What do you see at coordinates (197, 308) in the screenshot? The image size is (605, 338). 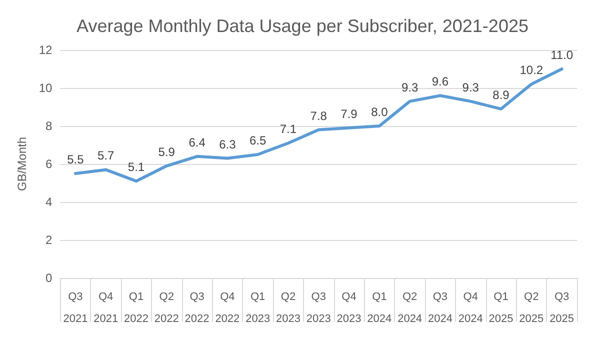 I see `x-tick-label: Q3 2022` at bounding box center [197, 308].